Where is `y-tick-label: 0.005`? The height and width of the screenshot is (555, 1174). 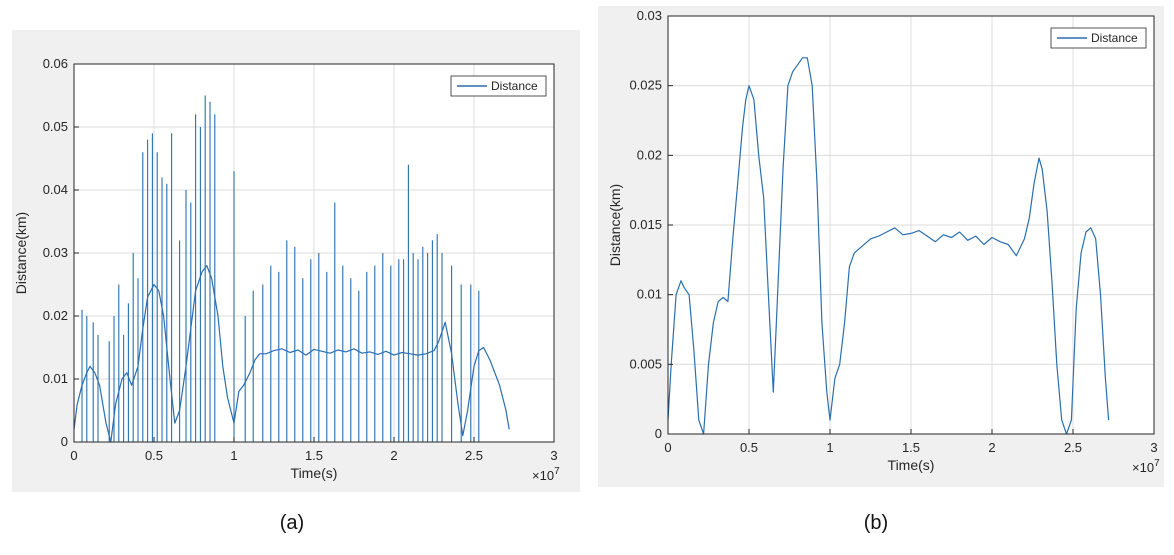 y-tick-label: 0.005 is located at coordinates (645, 363).